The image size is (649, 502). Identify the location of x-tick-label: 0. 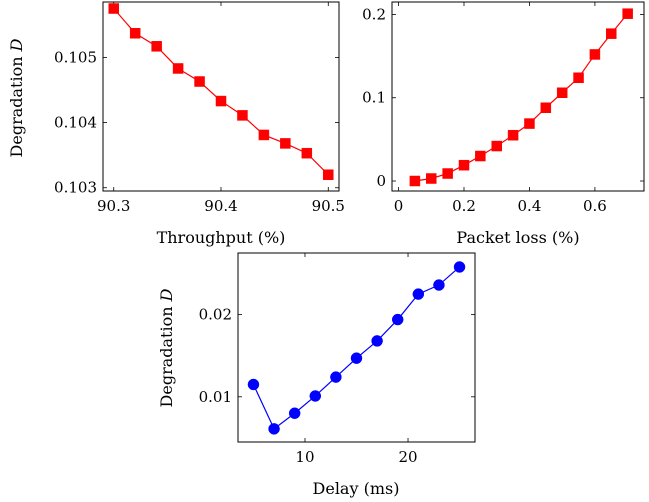
(399, 206).